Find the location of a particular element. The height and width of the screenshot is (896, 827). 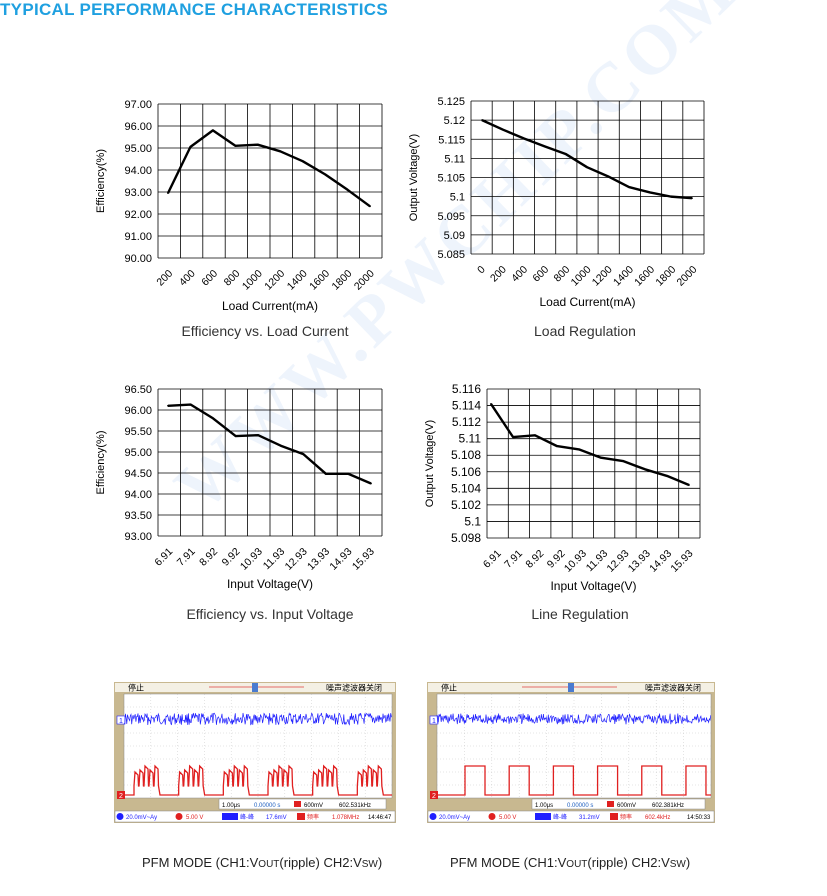

y-tick-label: 5.108 is located at coordinates (466, 455).